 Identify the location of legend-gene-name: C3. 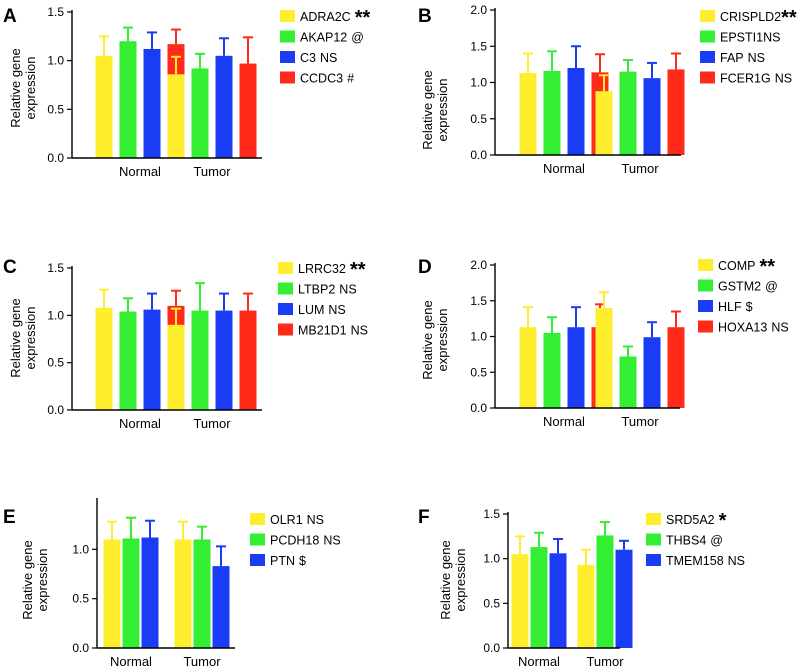
(308, 58).